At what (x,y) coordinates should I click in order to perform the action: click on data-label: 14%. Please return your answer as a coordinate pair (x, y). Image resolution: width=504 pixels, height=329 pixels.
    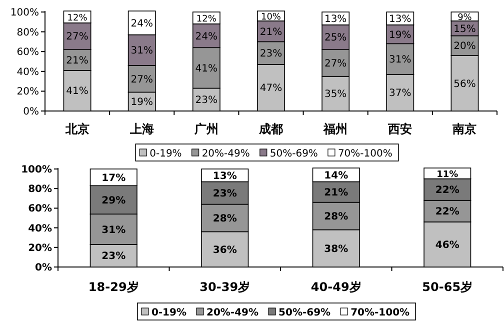
    Looking at the image, I should click on (336, 176).